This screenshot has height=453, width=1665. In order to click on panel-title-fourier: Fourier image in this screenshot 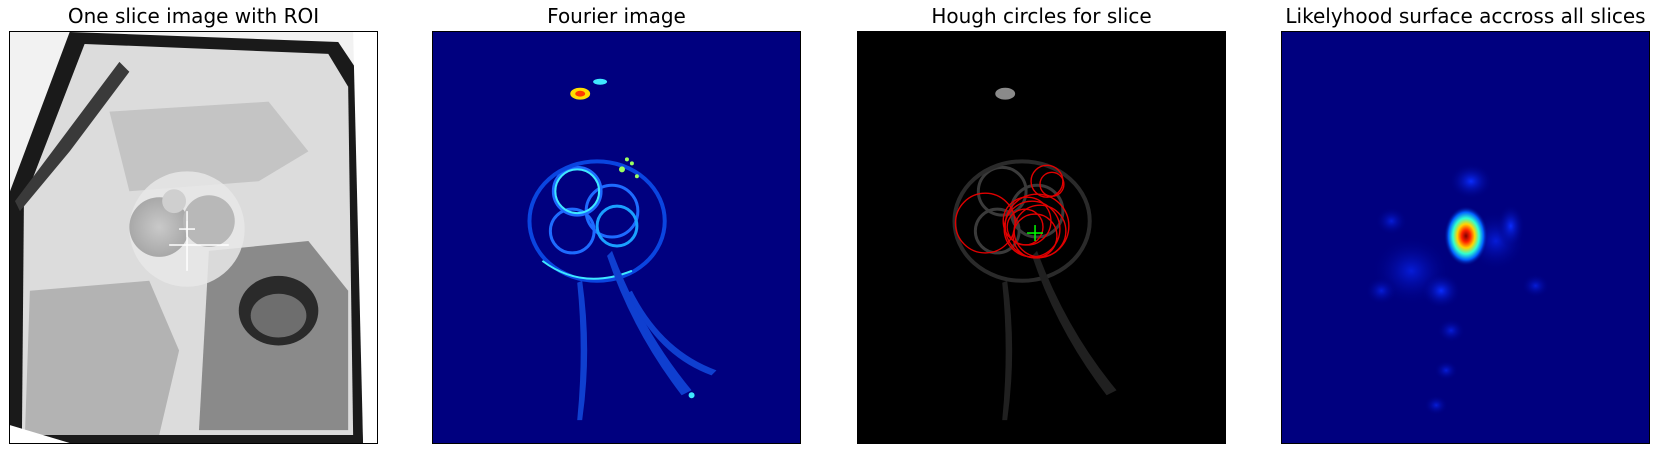, I will do `click(616, 16)`.